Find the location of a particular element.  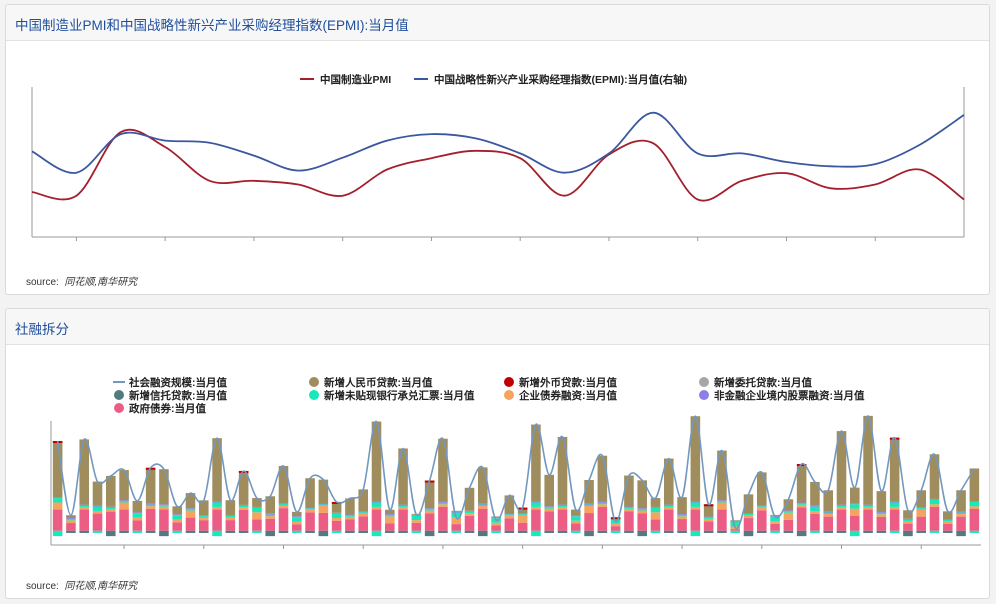

legend-label-1: 社会融资规模:当月值 is located at coordinates (177, 382).